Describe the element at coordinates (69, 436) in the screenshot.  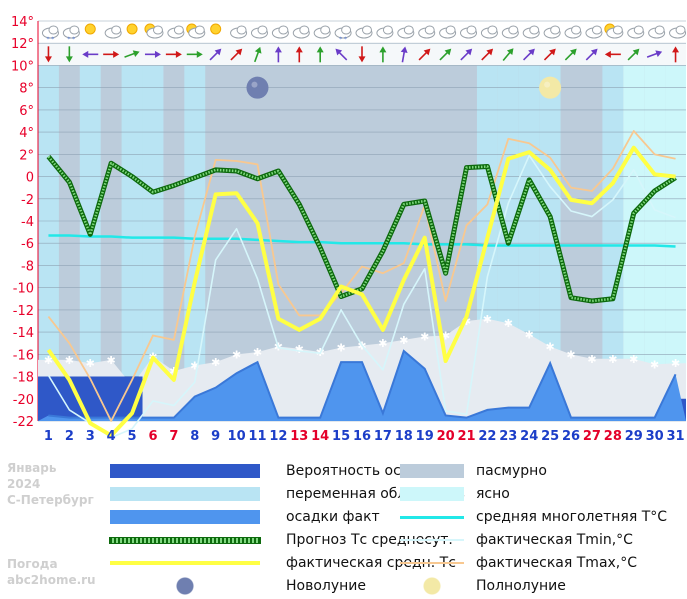
I see `x-tick-label: 2` at that location.